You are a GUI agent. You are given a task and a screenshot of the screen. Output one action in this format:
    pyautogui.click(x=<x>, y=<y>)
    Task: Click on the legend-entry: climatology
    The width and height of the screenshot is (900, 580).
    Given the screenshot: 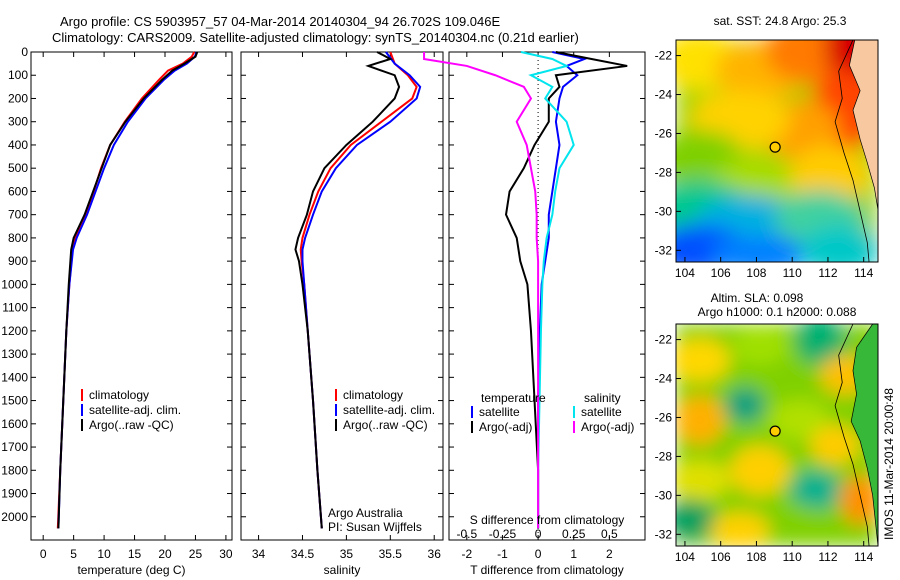 What is the action you would take?
    pyautogui.click(x=373, y=395)
    